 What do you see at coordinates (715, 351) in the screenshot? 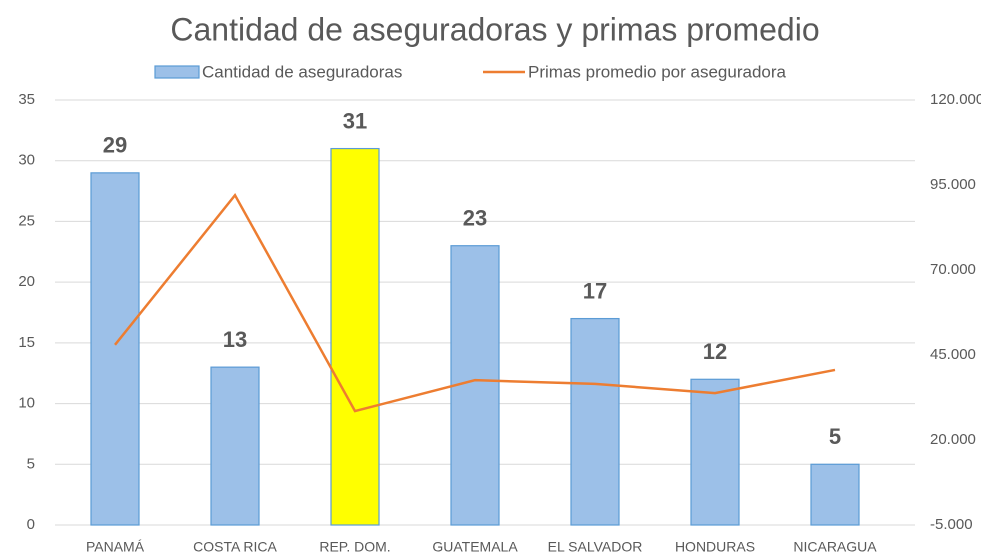
I see `data-label: 12` at bounding box center [715, 351].